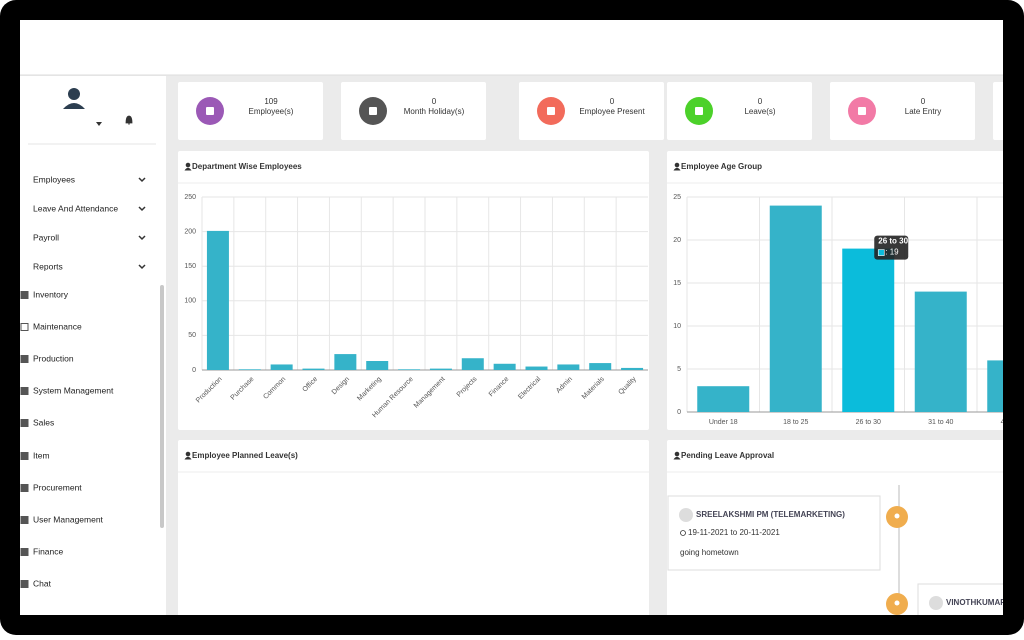 This screenshot has width=1024, height=640. Describe the element at coordinates (51, 294) in the screenshot. I see `menu-item: Inventory` at that location.